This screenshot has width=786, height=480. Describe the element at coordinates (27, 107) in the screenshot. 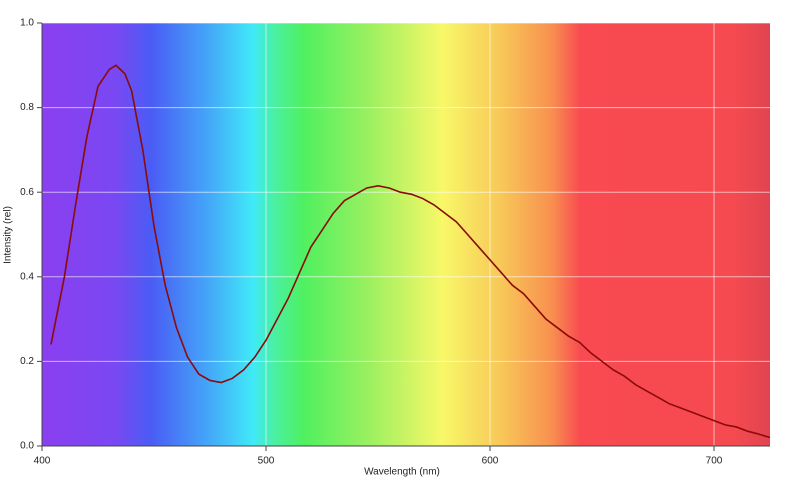

I see `y-tick-label: 0.8` at that location.